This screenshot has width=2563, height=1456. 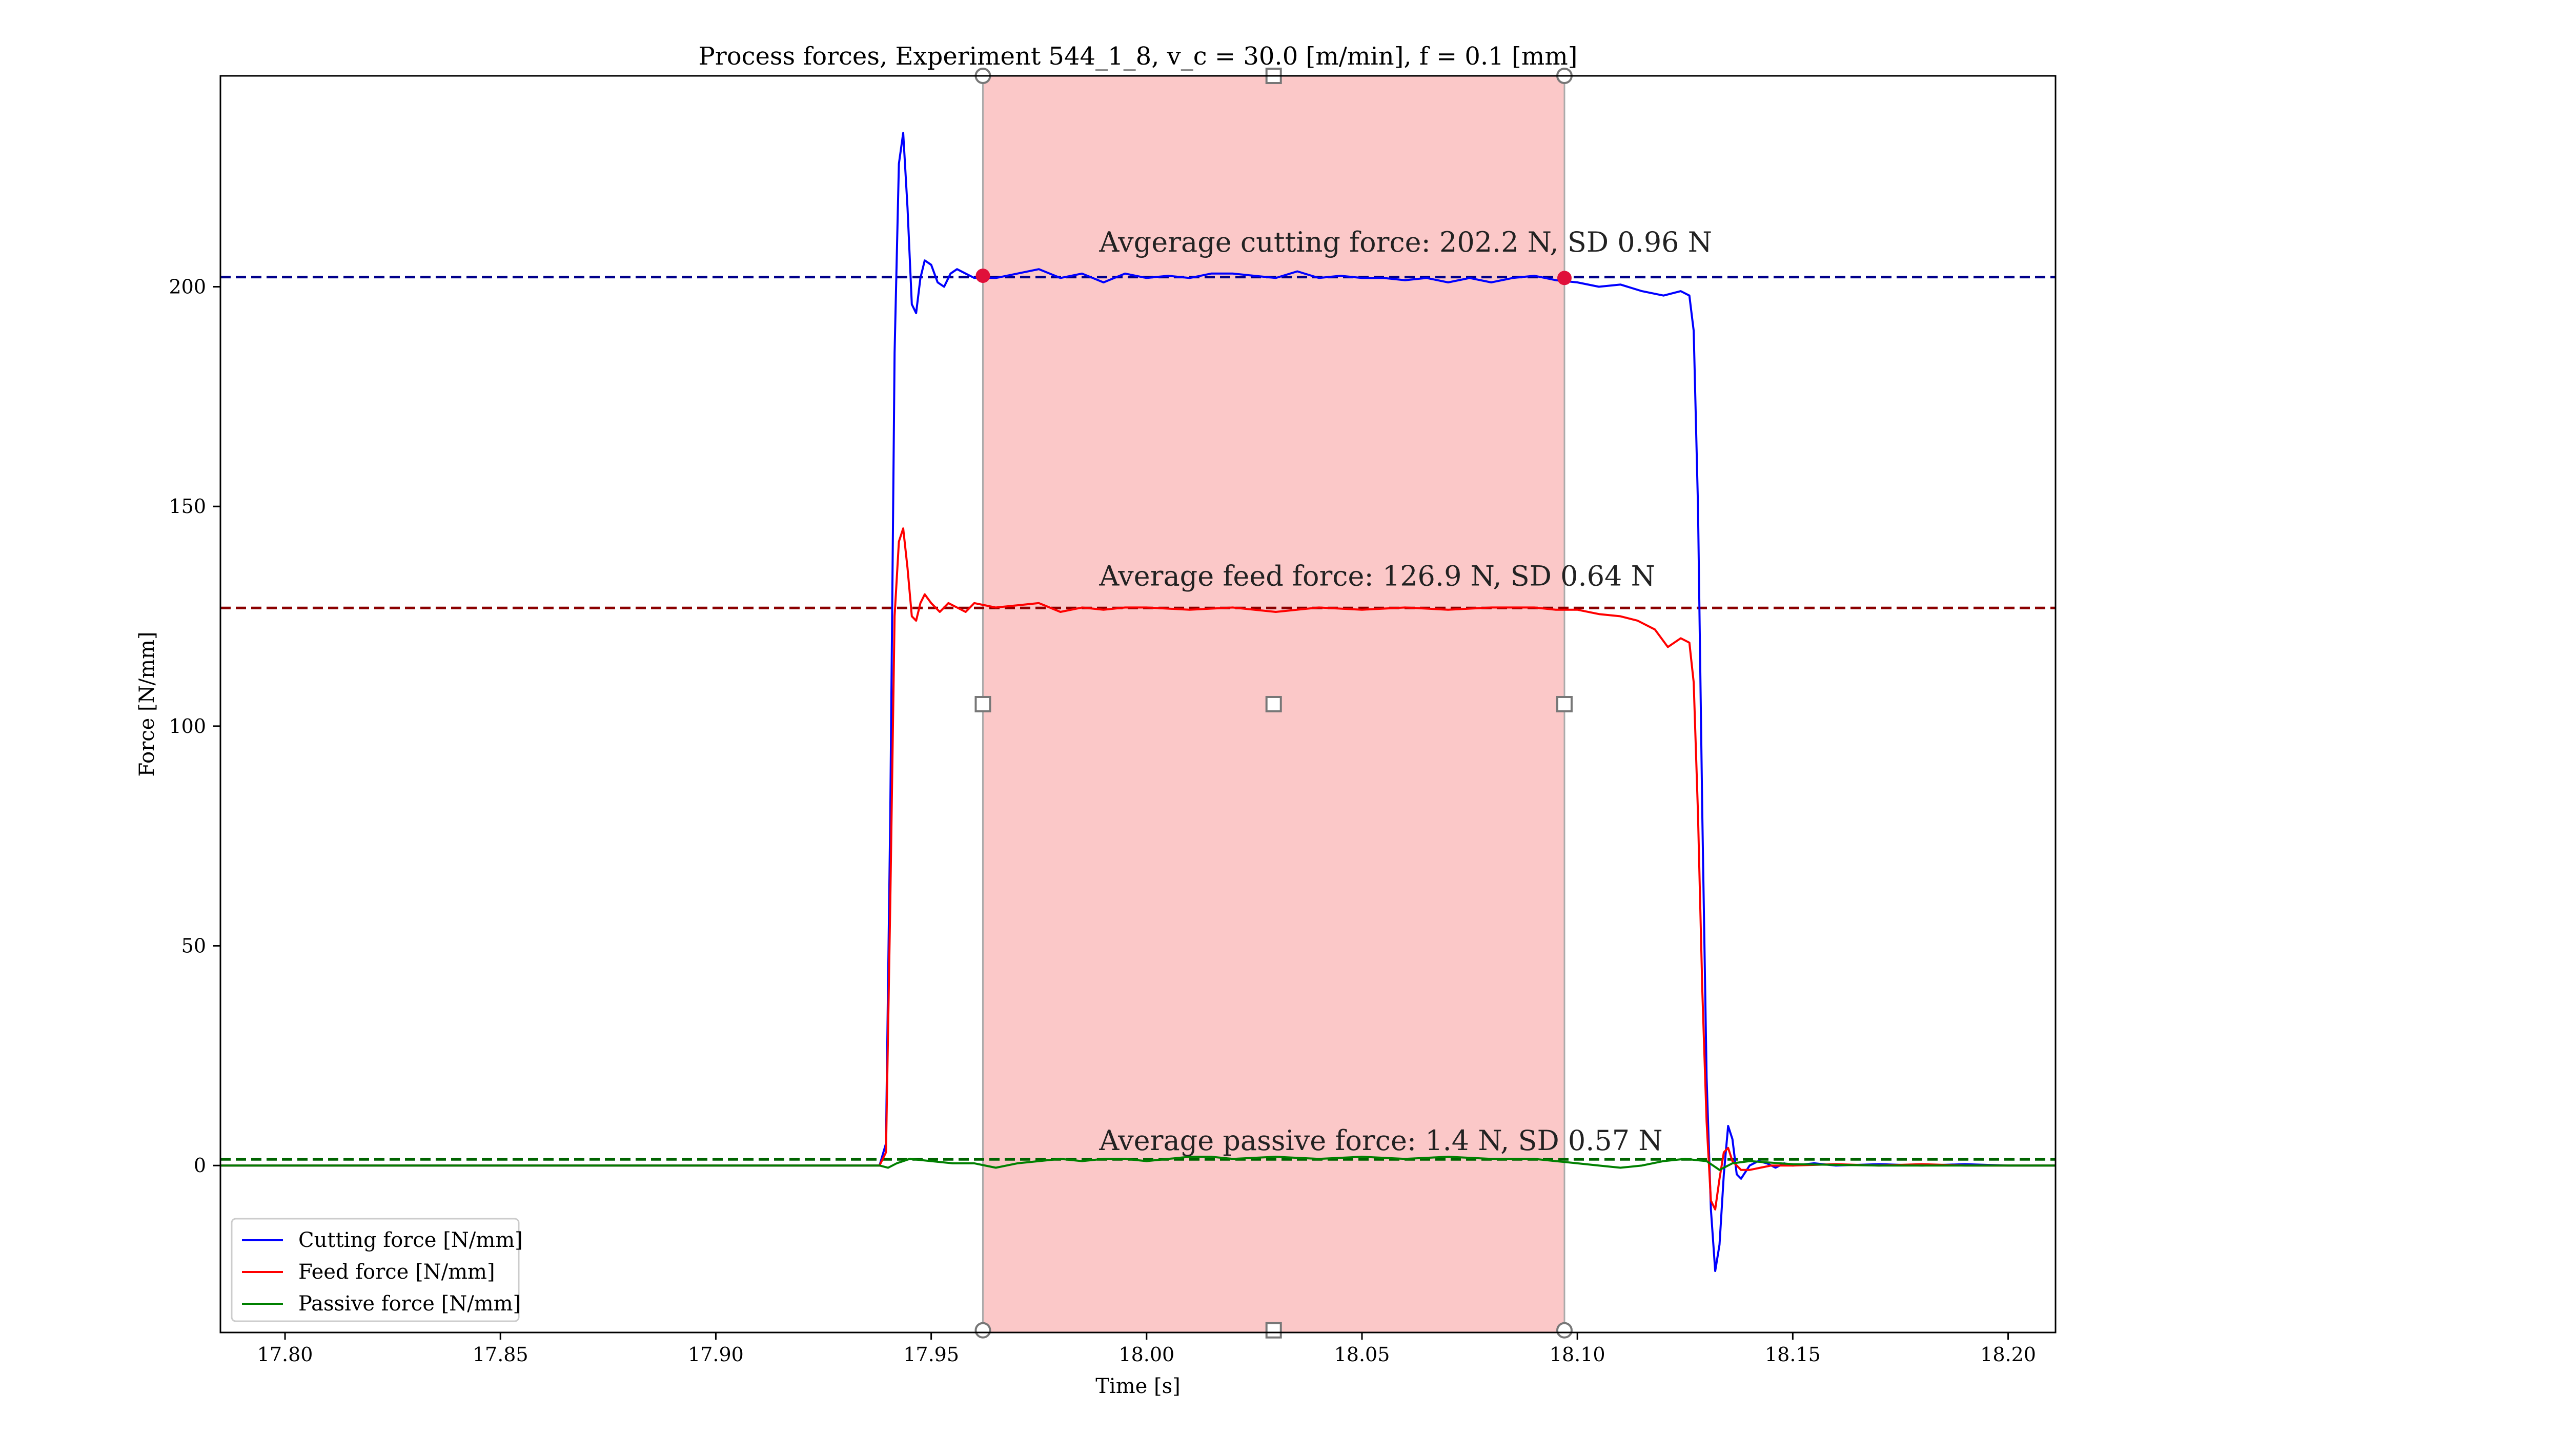 What do you see at coordinates (931, 1354) in the screenshot?
I see `x-tick-label: 17.95` at bounding box center [931, 1354].